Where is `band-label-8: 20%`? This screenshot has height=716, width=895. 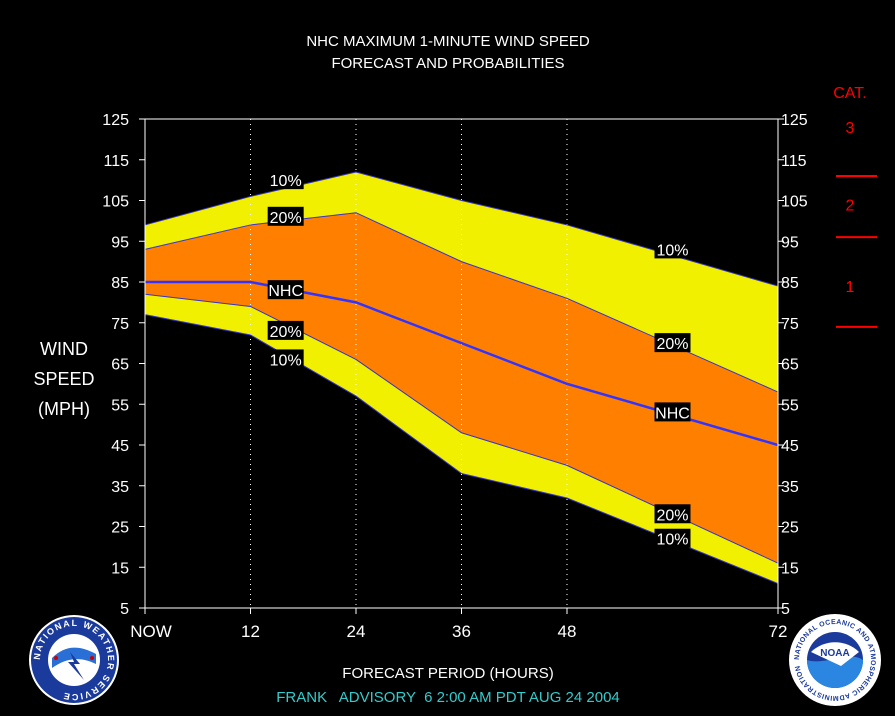 band-label-8: 20% is located at coordinates (672, 515).